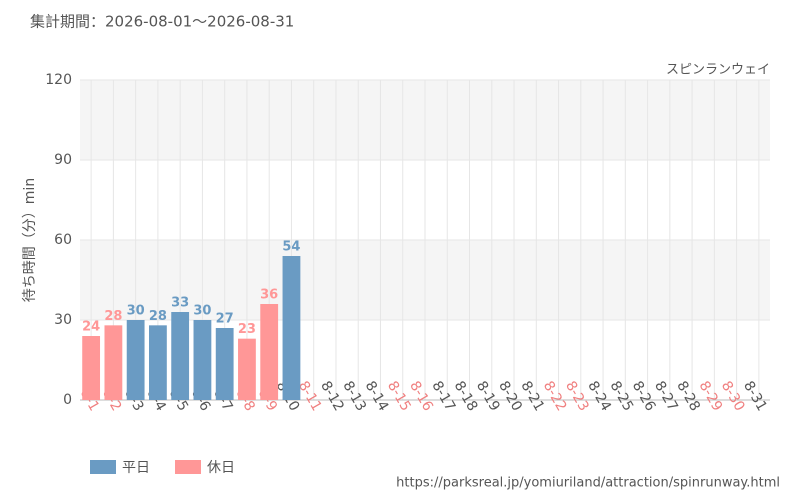 This screenshot has height=500, width=800. I want to click on y-tick-label: 0, so click(67, 400).